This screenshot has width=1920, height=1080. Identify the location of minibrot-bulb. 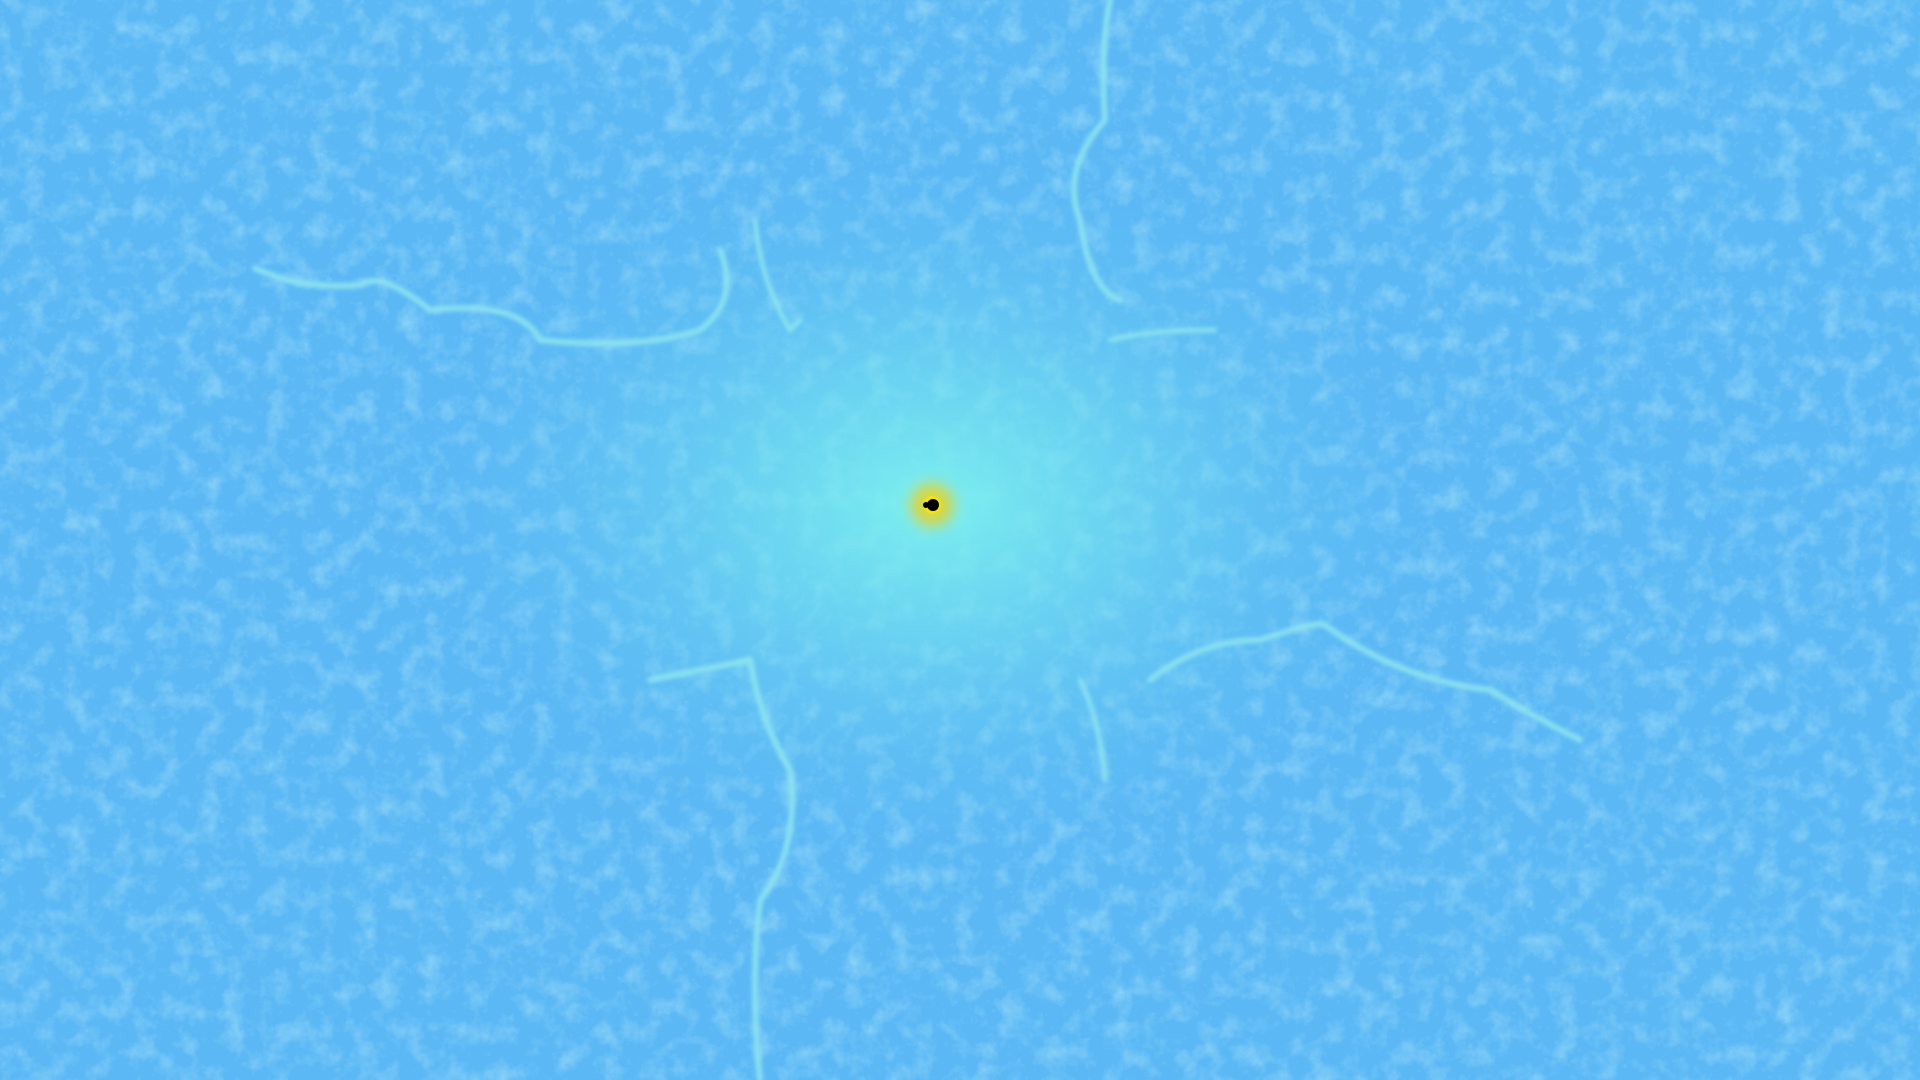
(926, 505).